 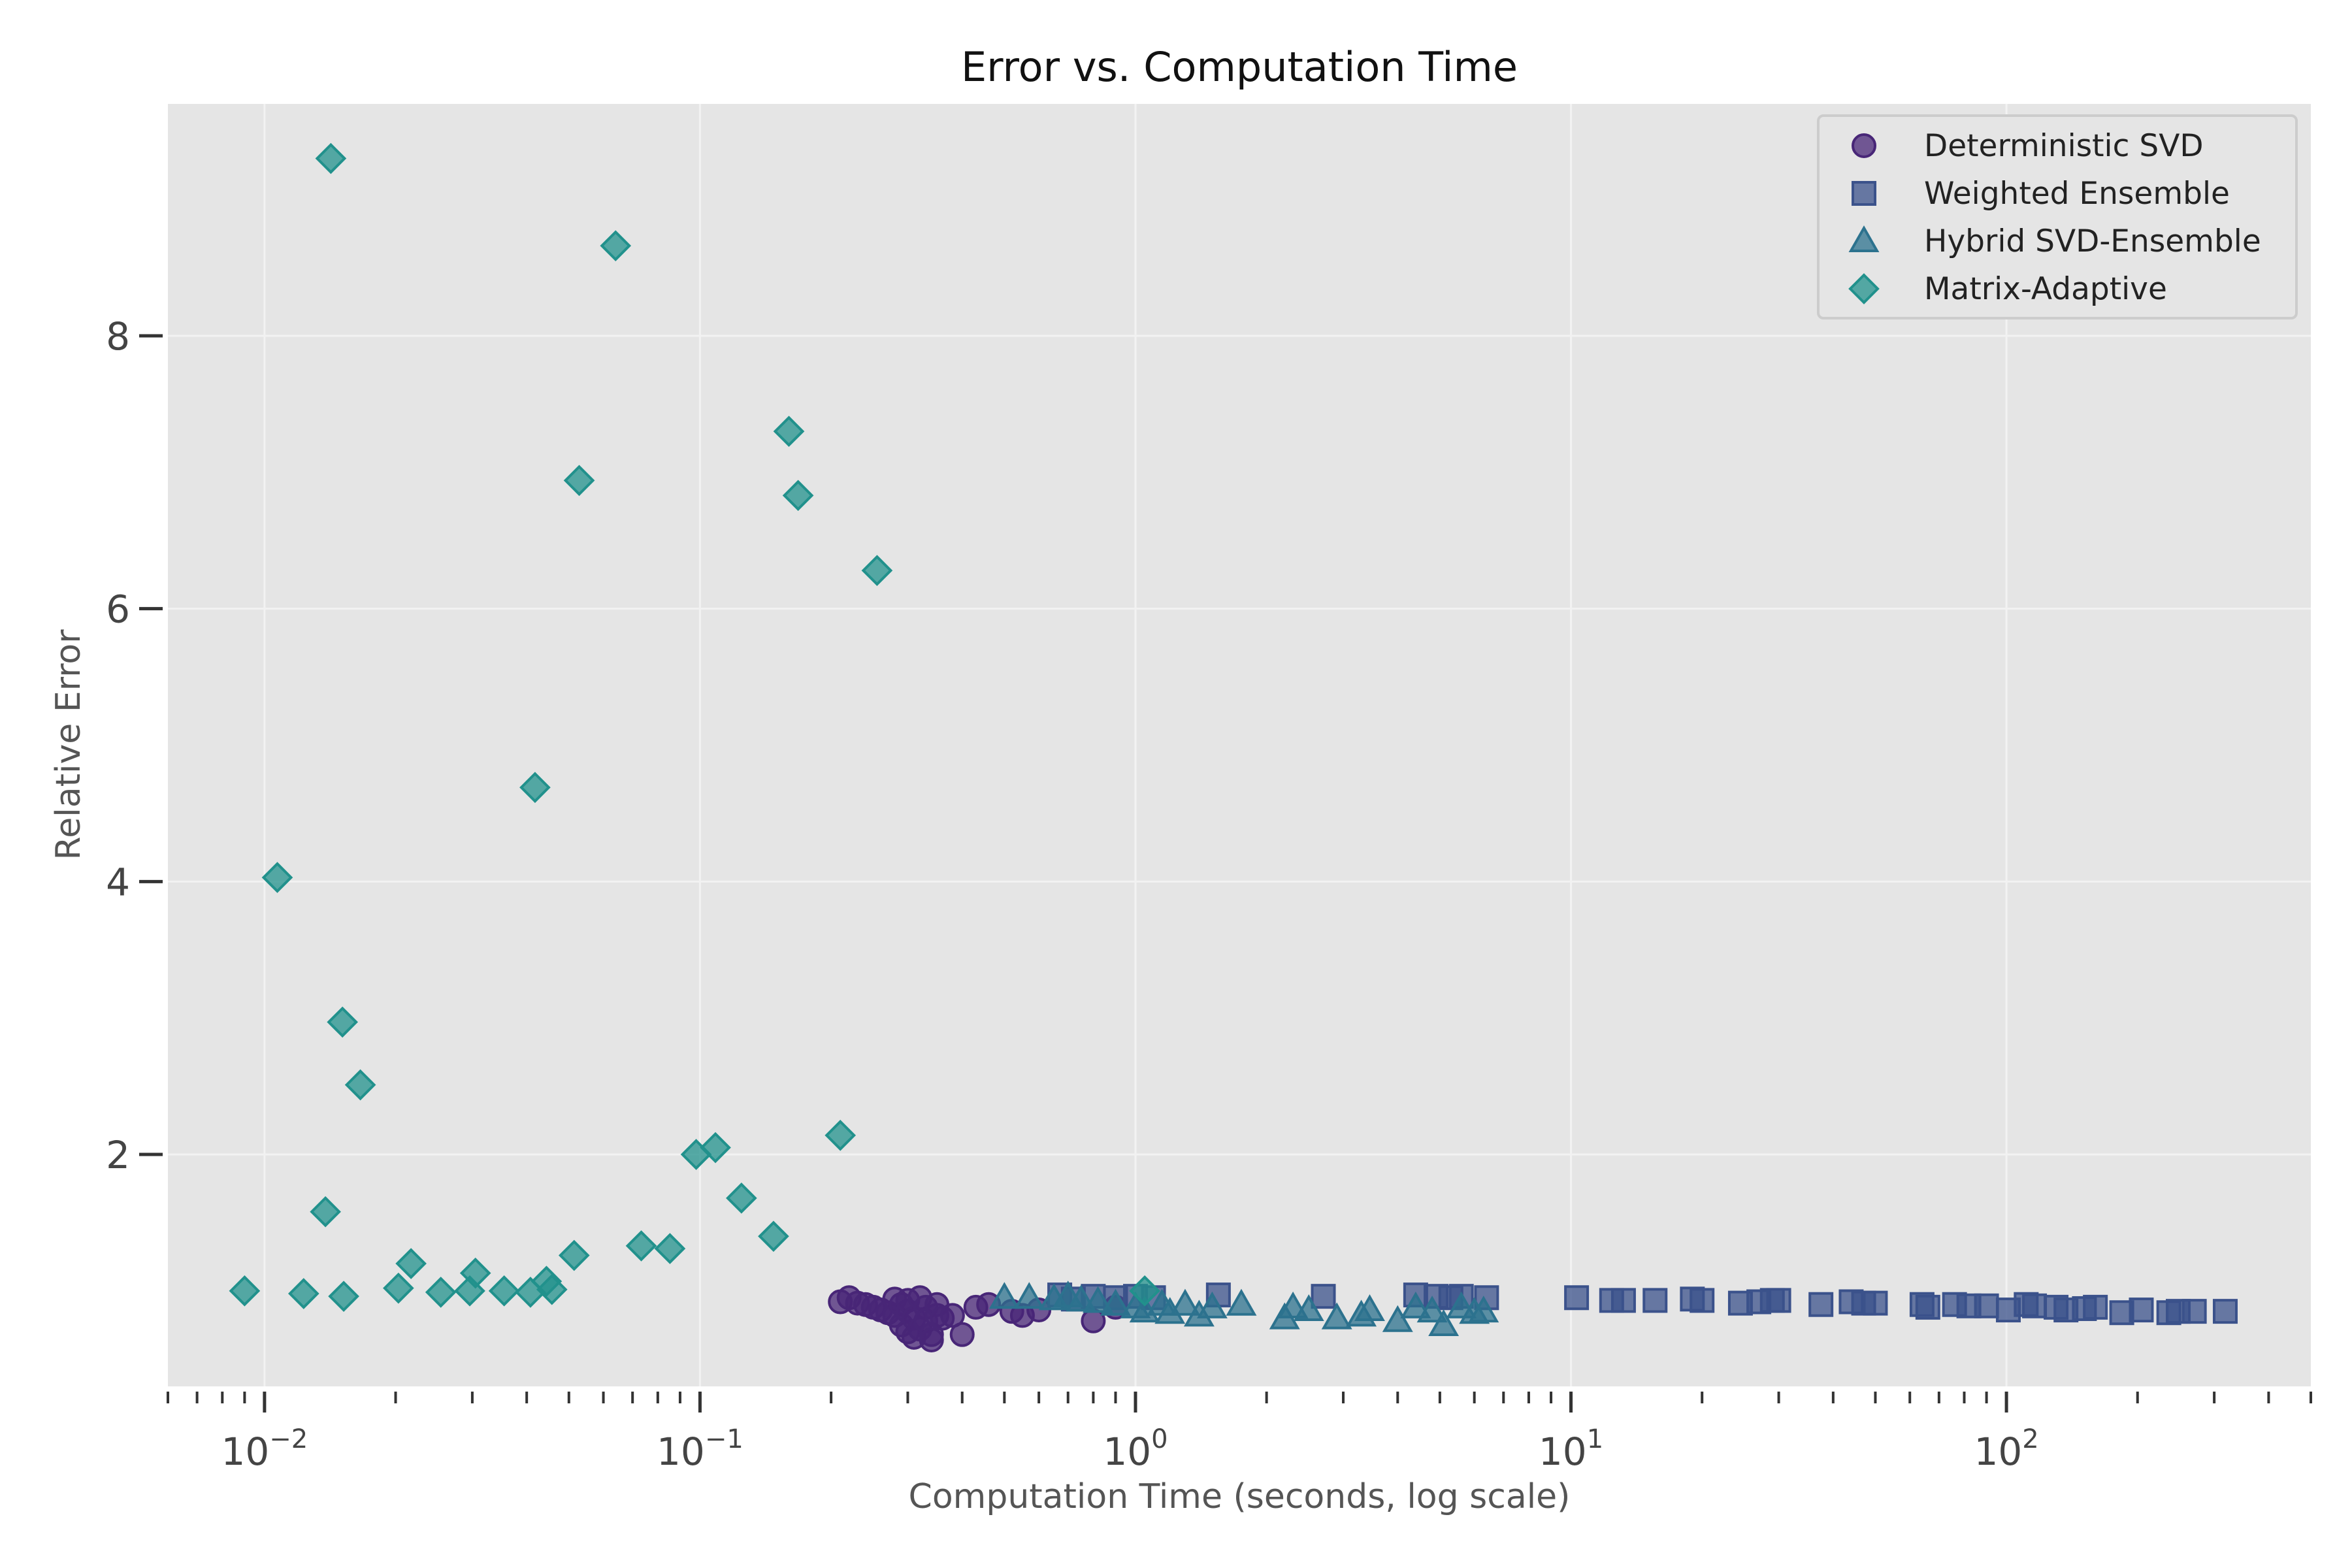 What do you see at coordinates (118, 882) in the screenshot?
I see `y-tick-label: 4` at bounding box center [118, 882].